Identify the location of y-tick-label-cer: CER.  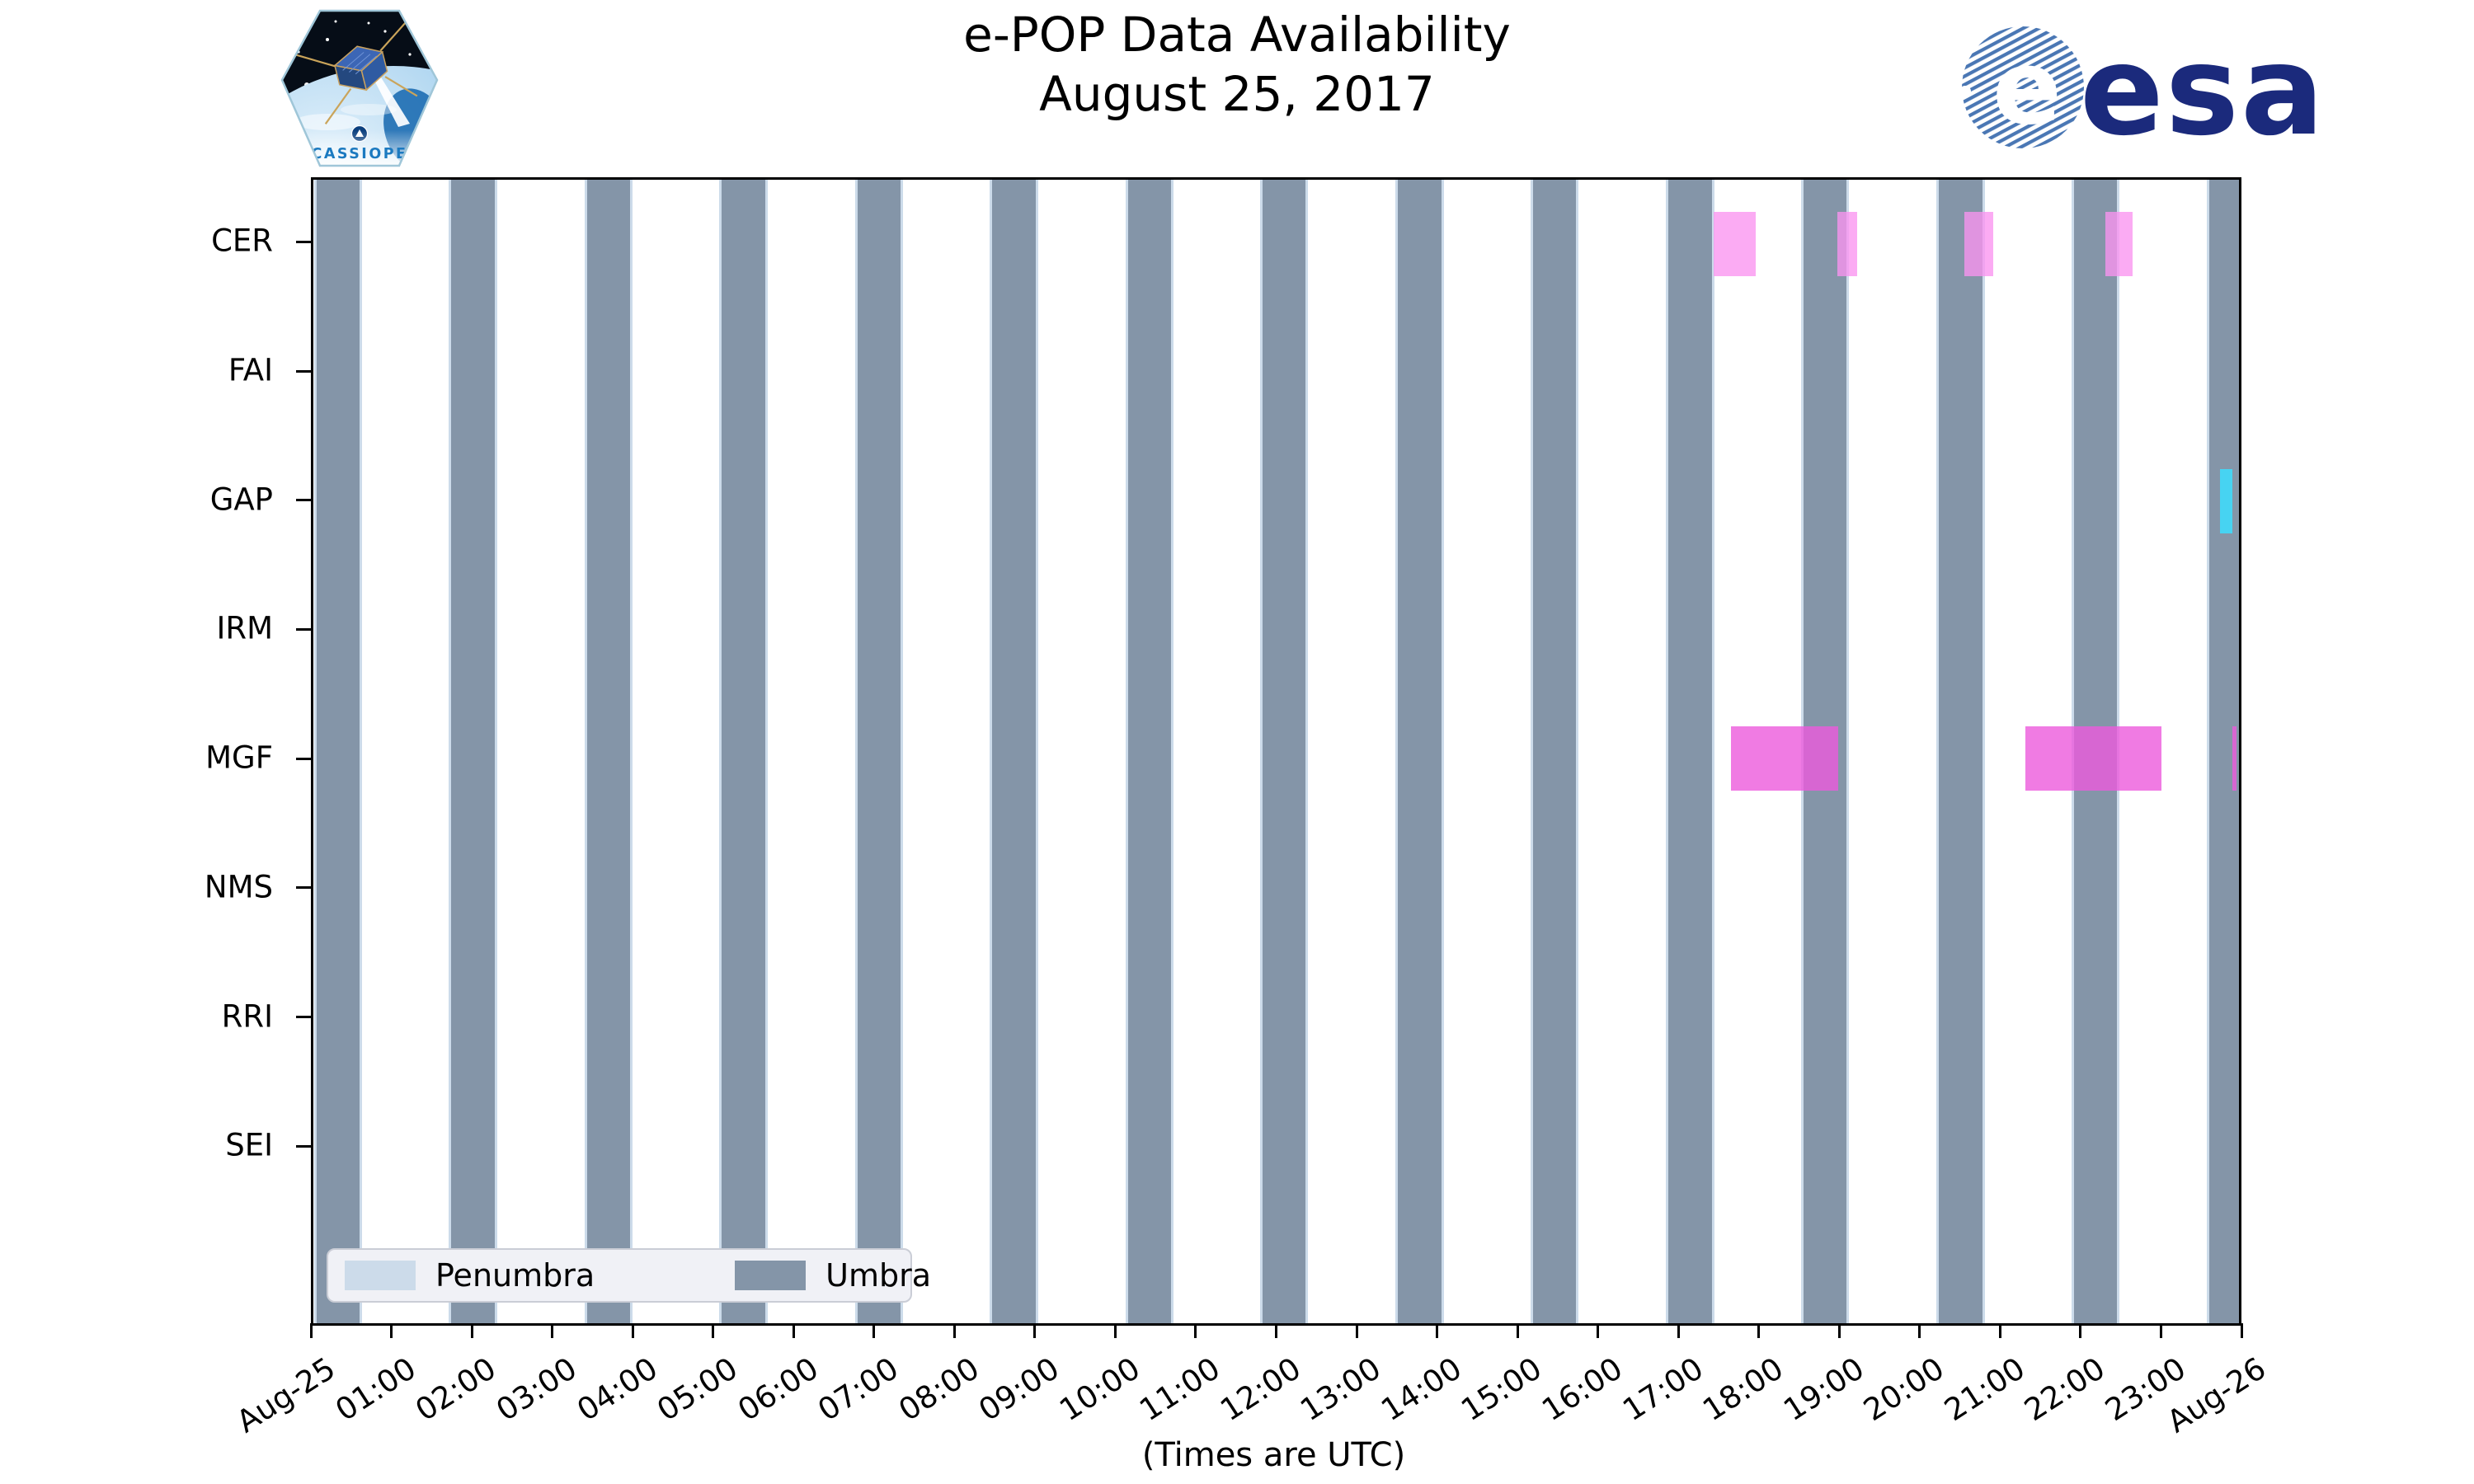
(242, 241).